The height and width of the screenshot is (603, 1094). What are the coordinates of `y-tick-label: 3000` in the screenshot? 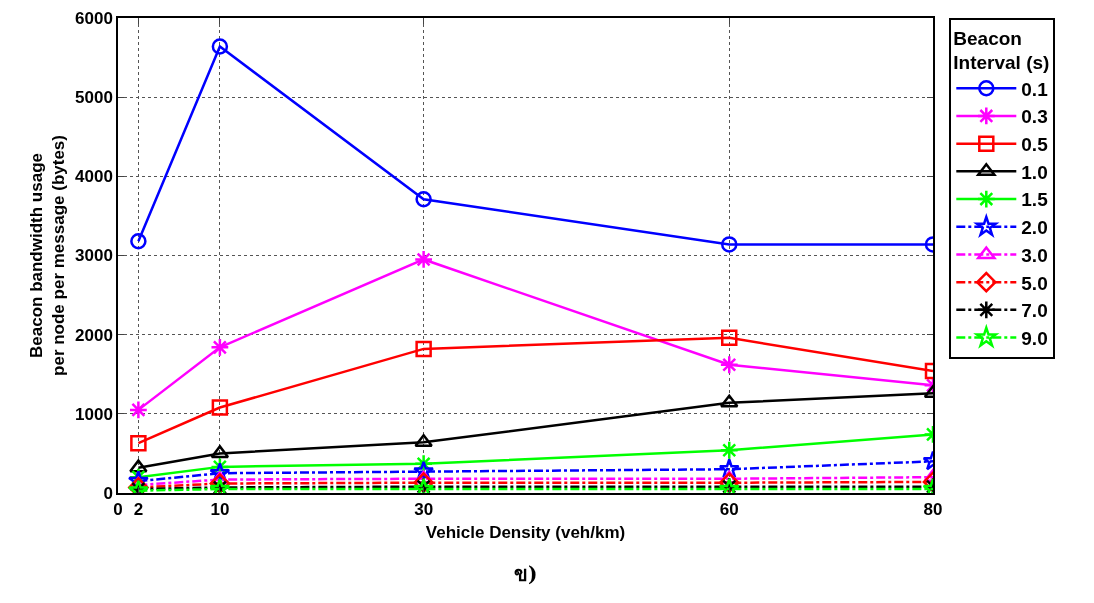 It's located at (94, 256).